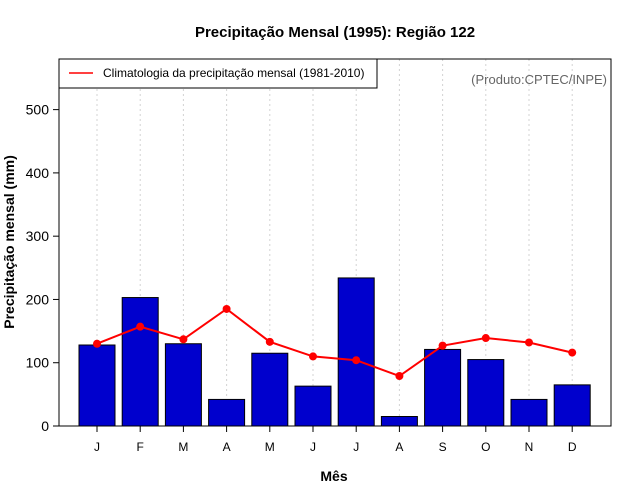  What do you see at coordinates (38, 363) in the screenshot?
I see `y-tick-label: 100` at bounding box center [38, 363].